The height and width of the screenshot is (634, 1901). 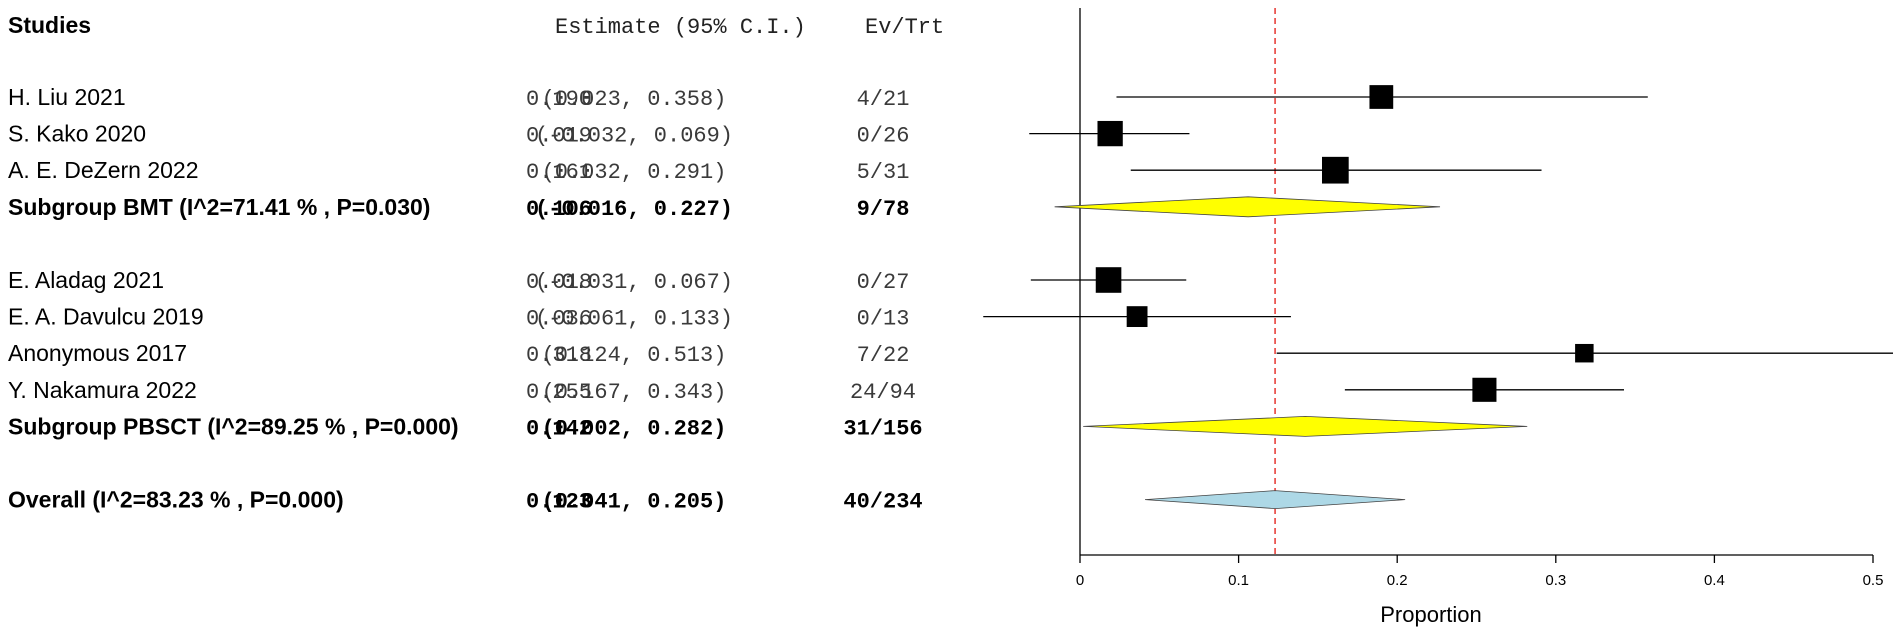 What do you see at coordinates (883, 319) in the screenshot?
I see `study-events-text: 0/13` at bounding box center [883, 319].